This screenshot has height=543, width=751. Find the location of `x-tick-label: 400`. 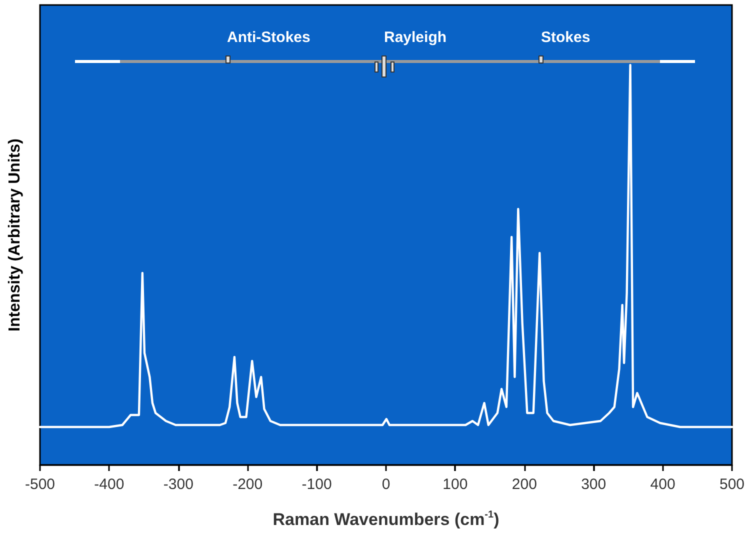

x-tick-label: 400 is located at coordinates (663, 484).